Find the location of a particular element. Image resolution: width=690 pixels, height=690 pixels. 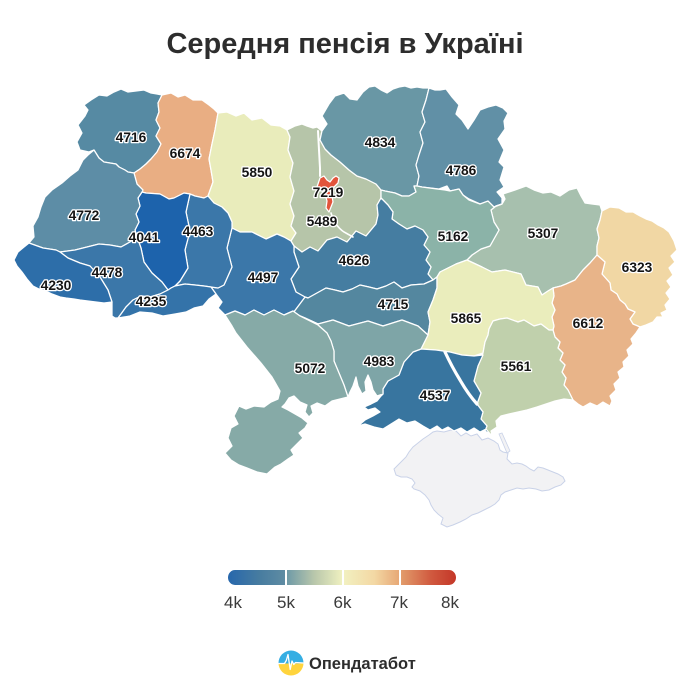

svg-text: 5865 is located at coordinates (466, 318).